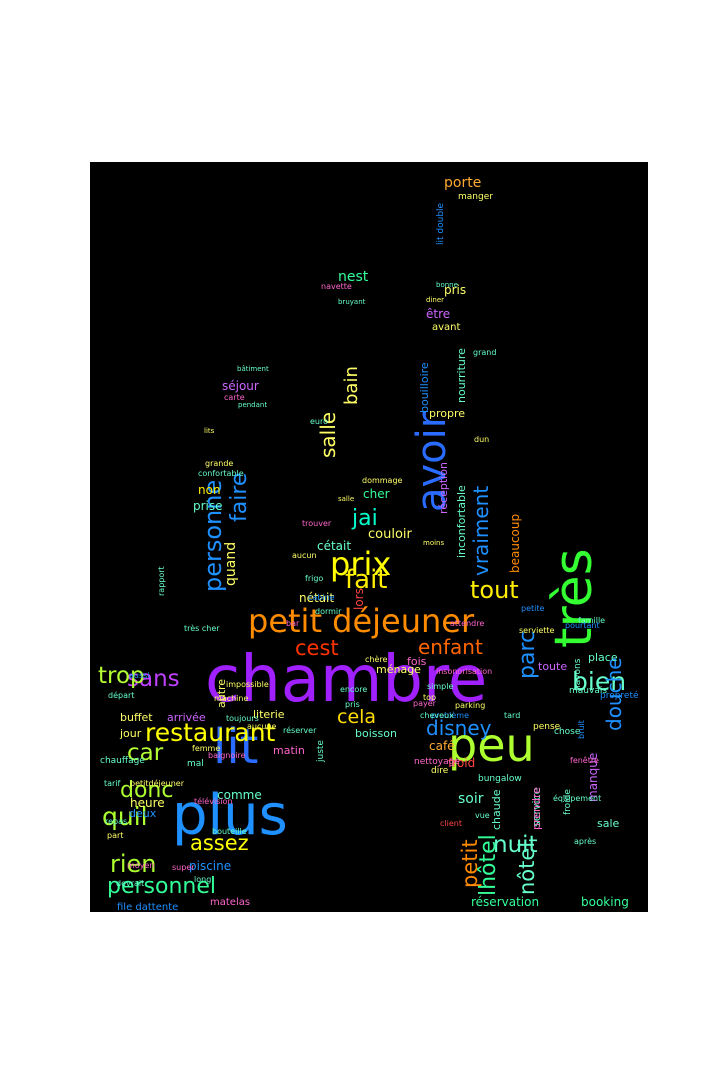 The width and height of the screenshot is (720, 1080). I want to click on cloud-word: faire, so click(239, 497).